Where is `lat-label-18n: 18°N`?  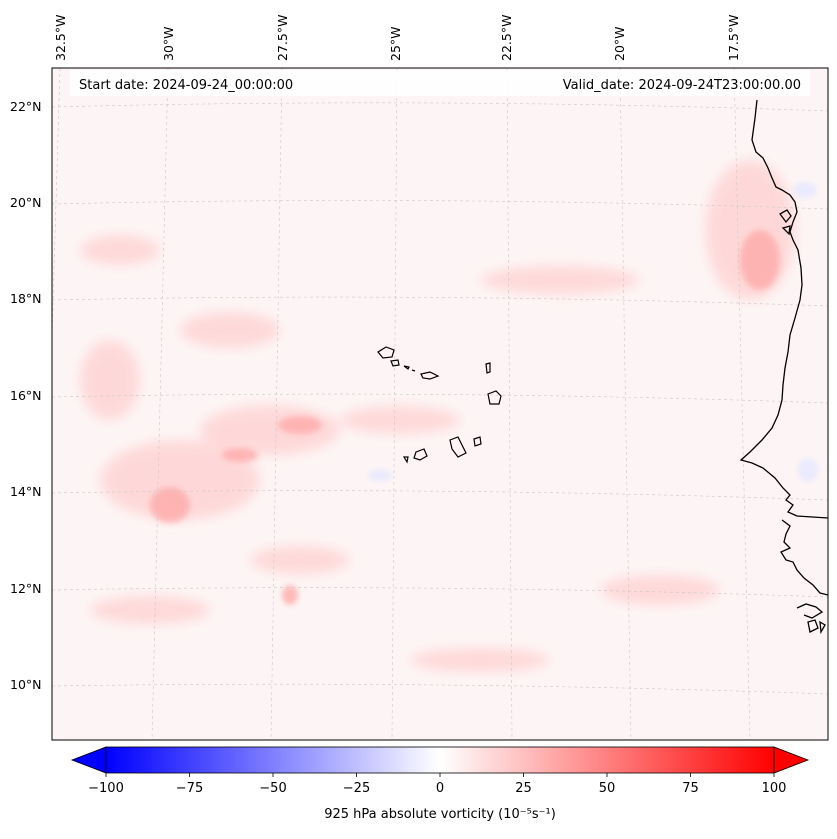 lat-label-18n: 18°N is located at coordinates (26, 298).